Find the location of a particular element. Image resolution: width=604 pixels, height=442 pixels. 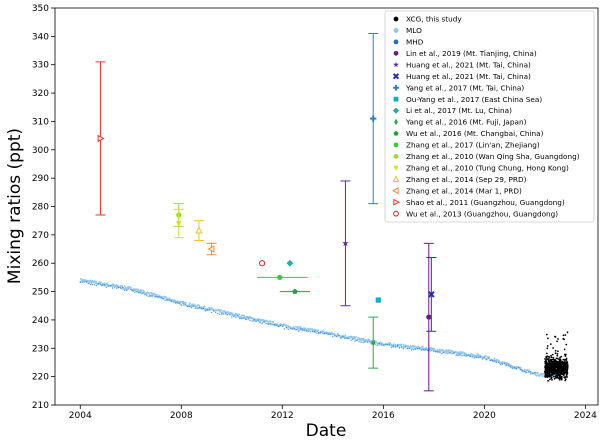

y-tick-label-210: 210 is located at coordinates (40, 406).